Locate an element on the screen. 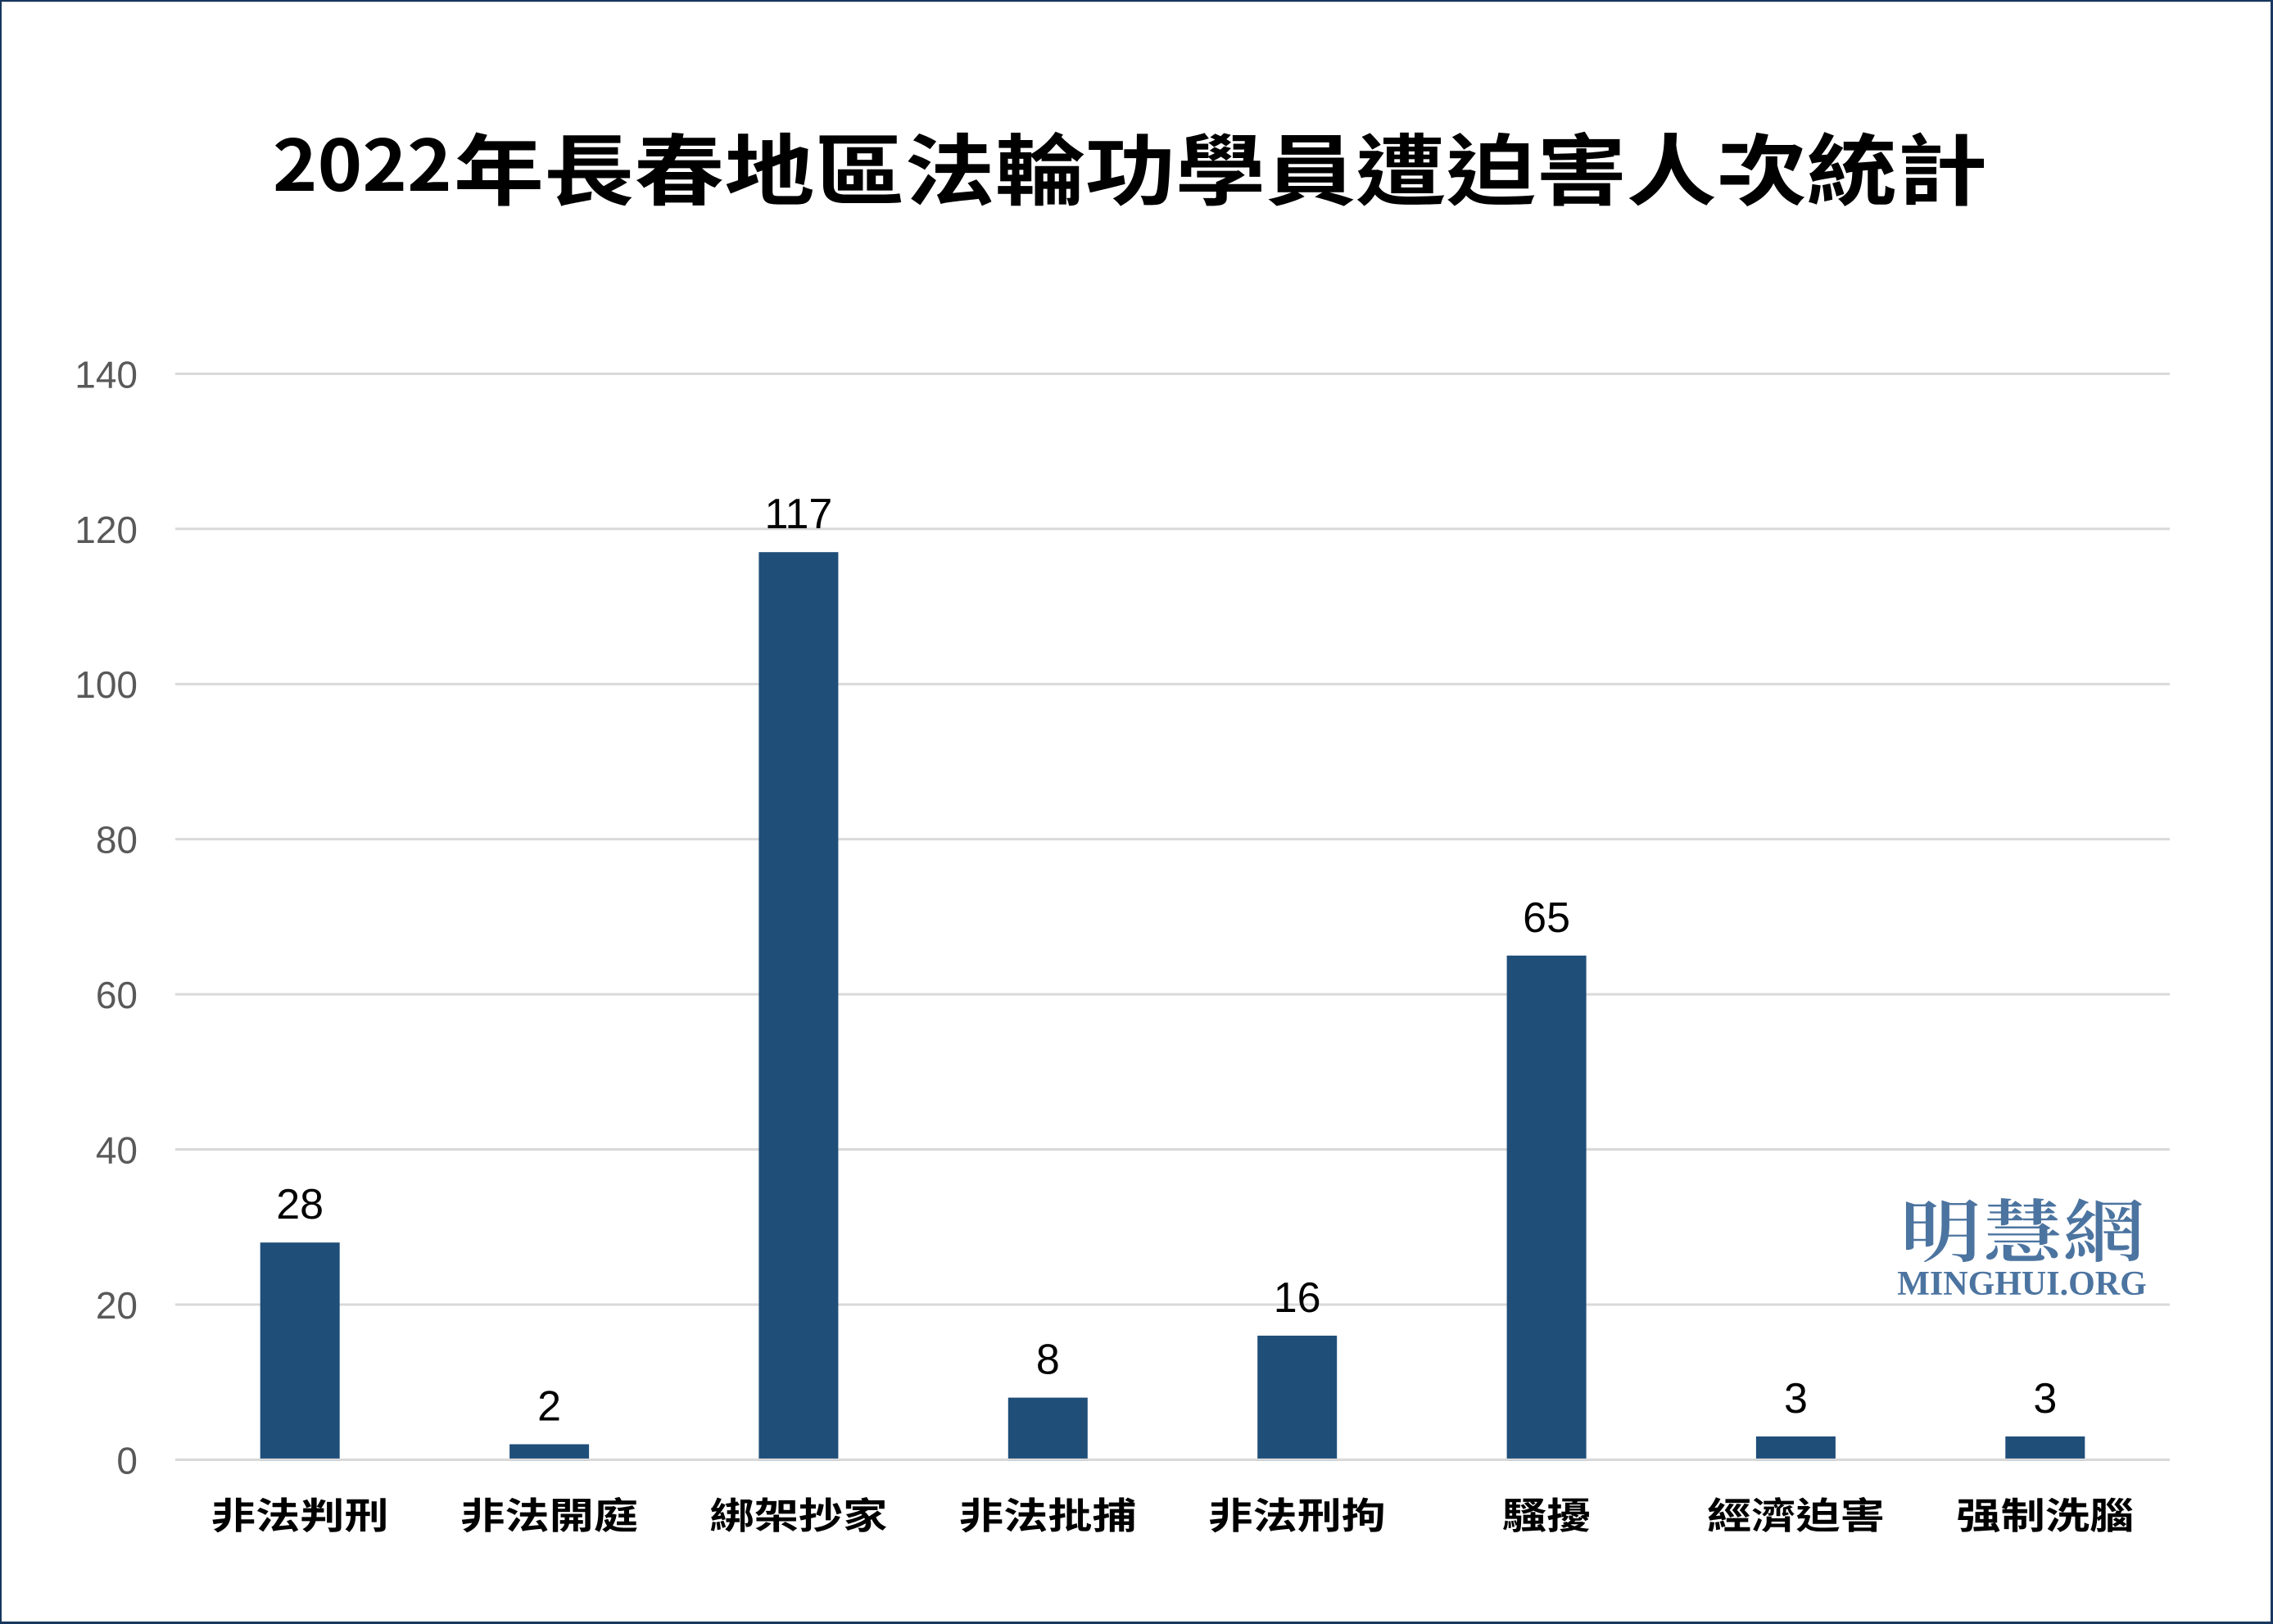  svg-text: 117 is located at coordinates (798, 514).